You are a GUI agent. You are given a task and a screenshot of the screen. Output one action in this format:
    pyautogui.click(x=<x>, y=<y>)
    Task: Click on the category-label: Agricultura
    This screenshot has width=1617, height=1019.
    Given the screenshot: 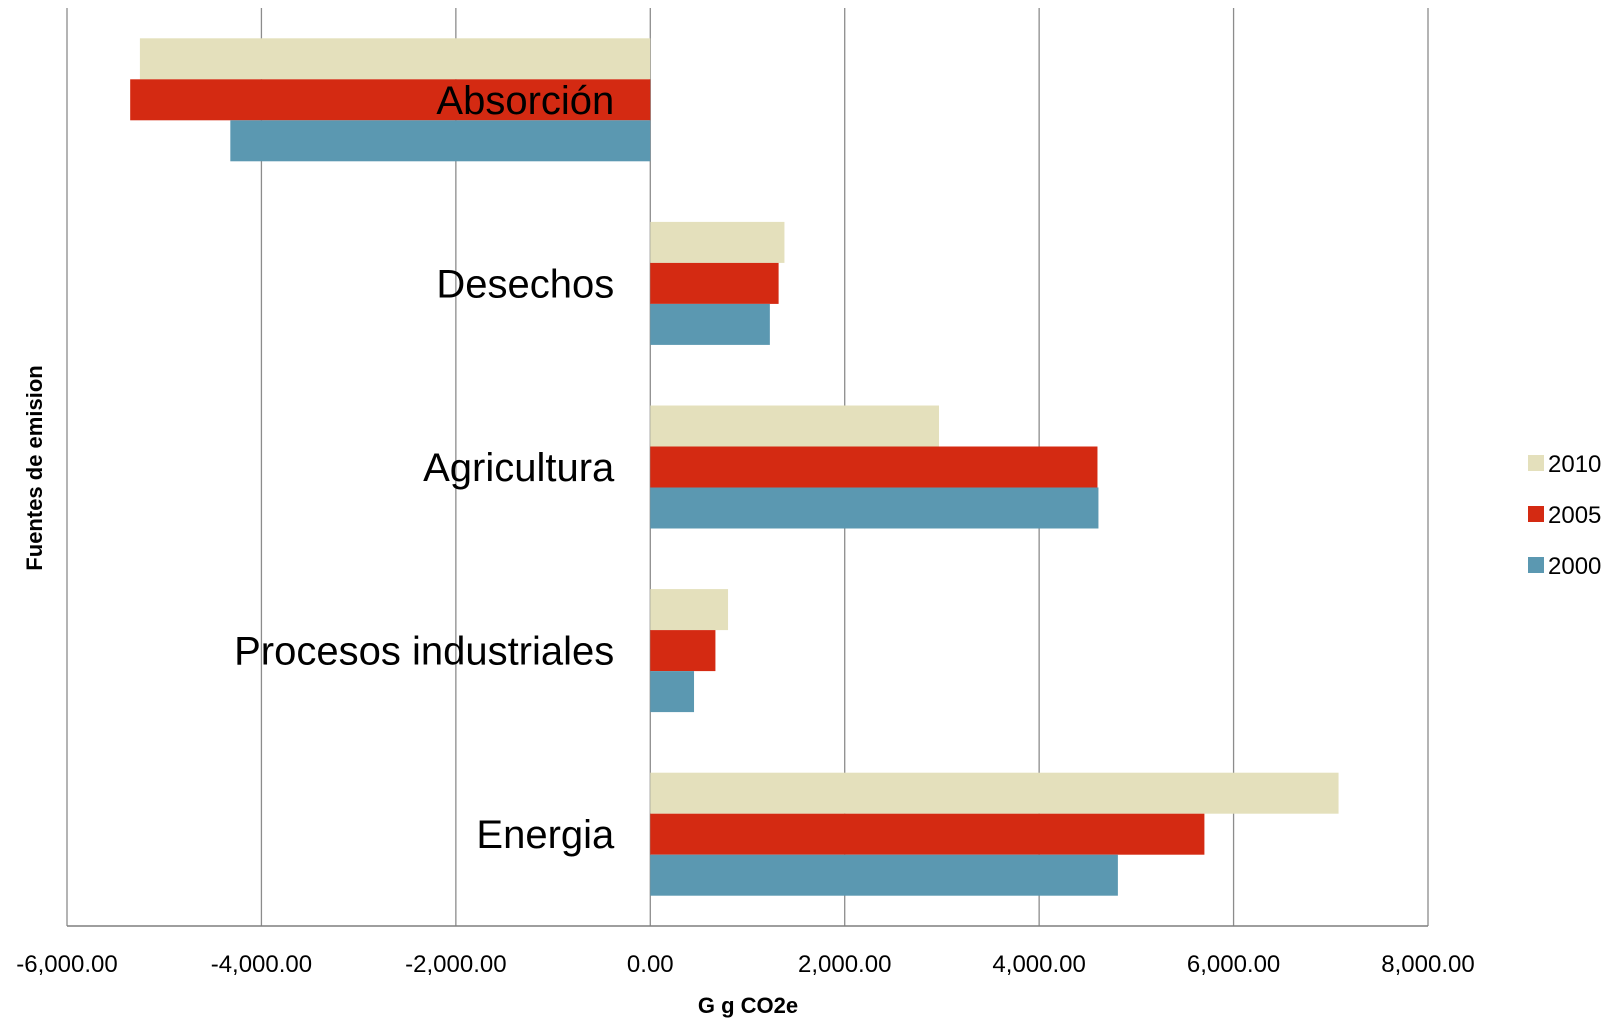 What is the action you would take?
    pyautogui.click(x=519, y=468)
    